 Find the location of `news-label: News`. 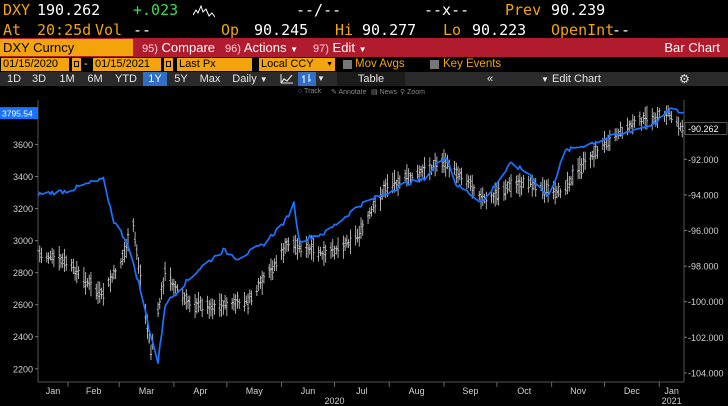

news-label: News is located at coordinates (388, 92).